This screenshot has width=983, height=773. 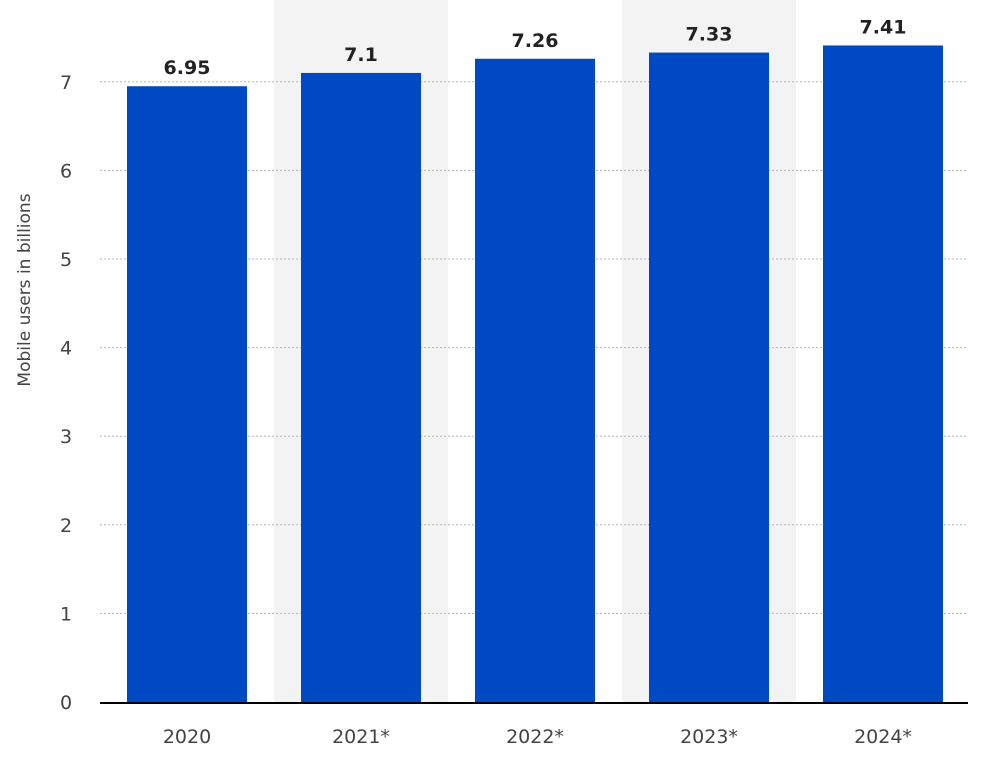 I want to click on y-tick-label: 0, so click(x=66, y=703).